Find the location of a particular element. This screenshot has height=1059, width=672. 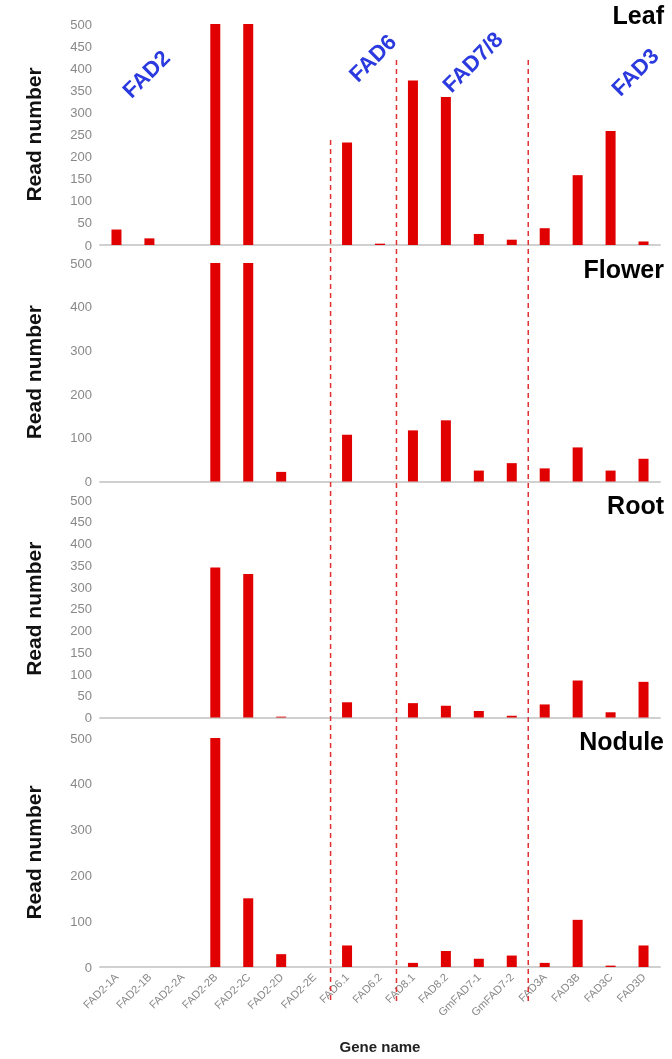

chart-title: Nodule is located at coordinates (622, 740).